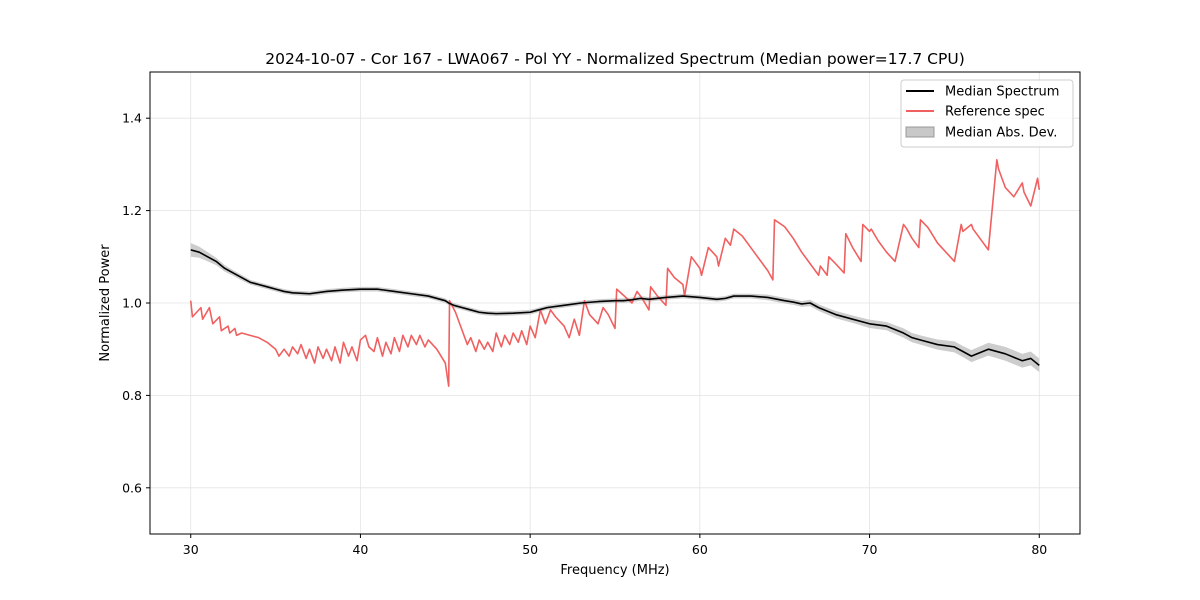 Image resolution: width=1200 pixels, height=600 pixels. Describe the element at coordinates (615, 307) in the screenshot. I see `median-spectrum-line` at that location.